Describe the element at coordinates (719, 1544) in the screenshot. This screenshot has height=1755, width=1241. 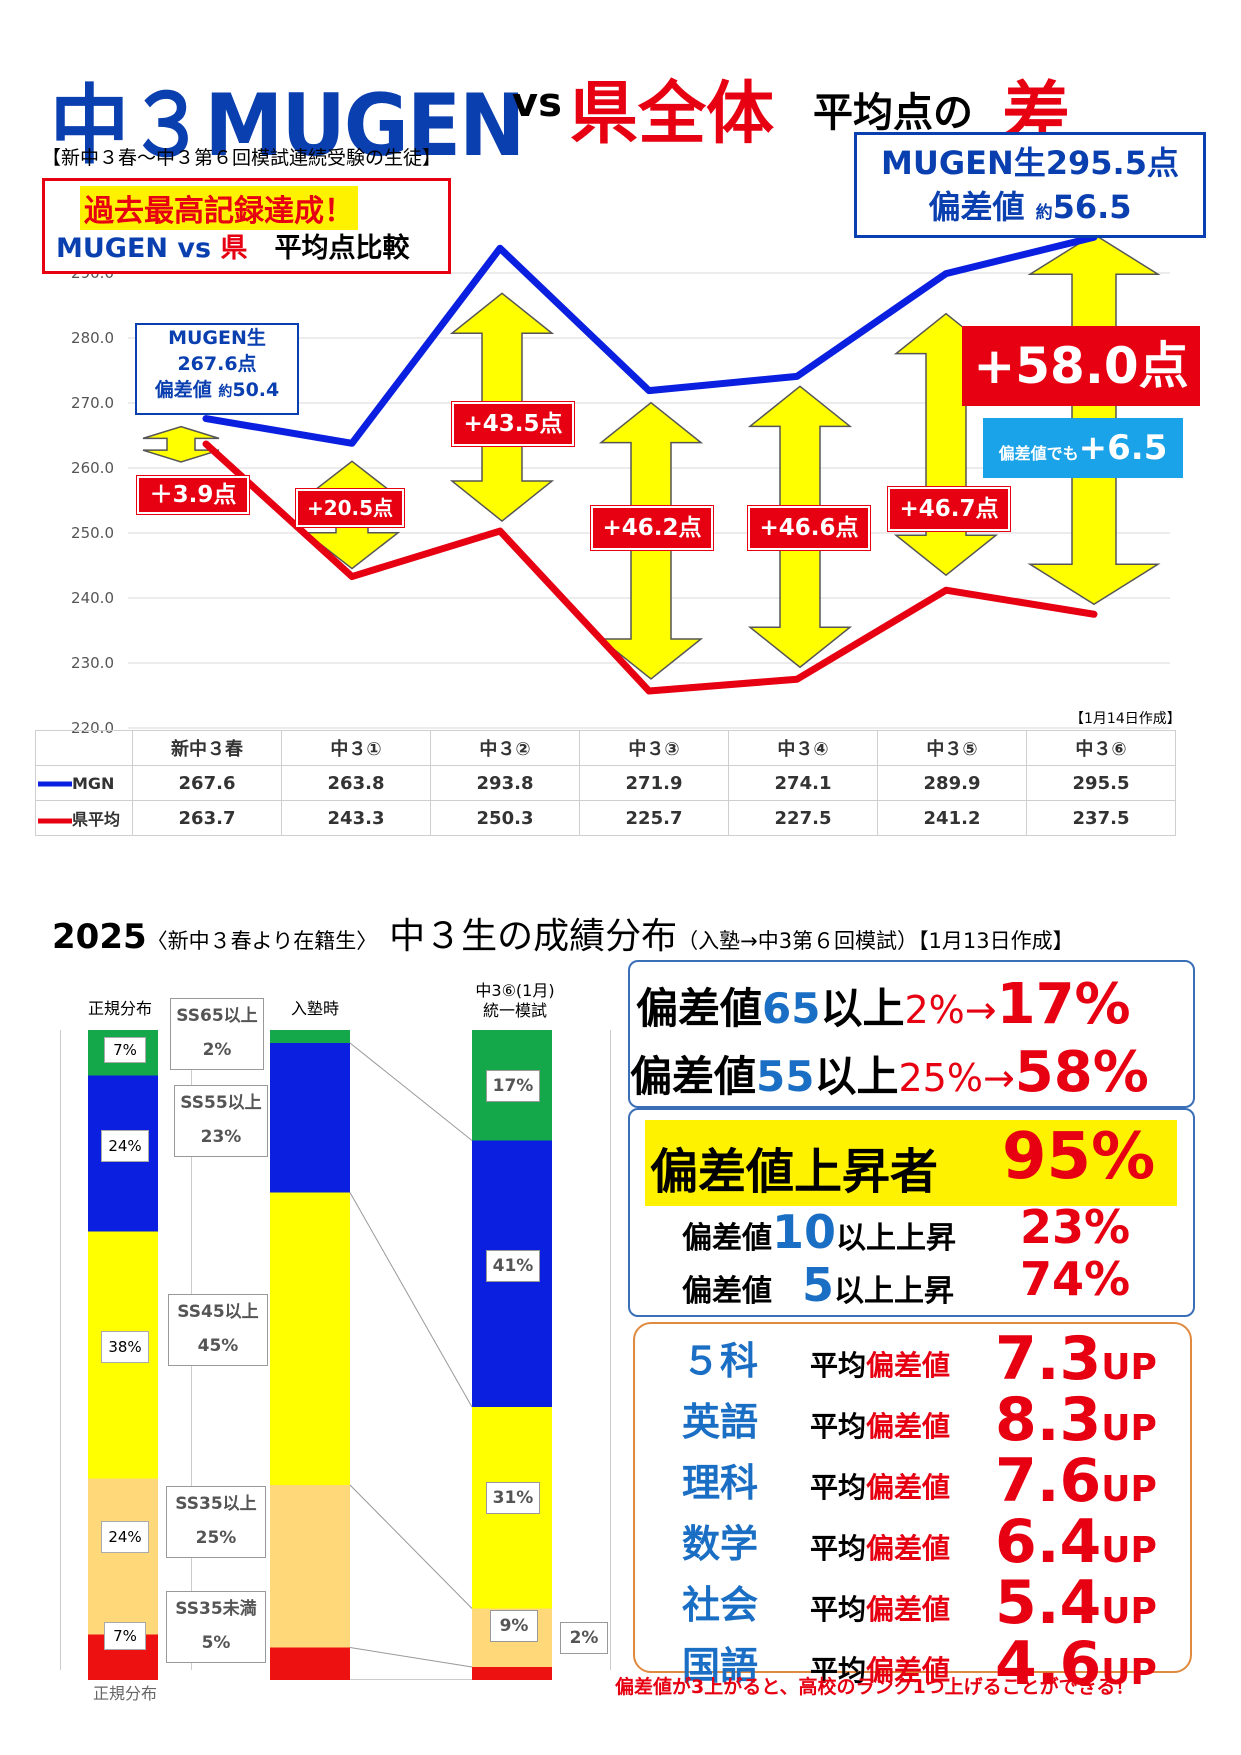
I see `subject-name: 数学` at that location.